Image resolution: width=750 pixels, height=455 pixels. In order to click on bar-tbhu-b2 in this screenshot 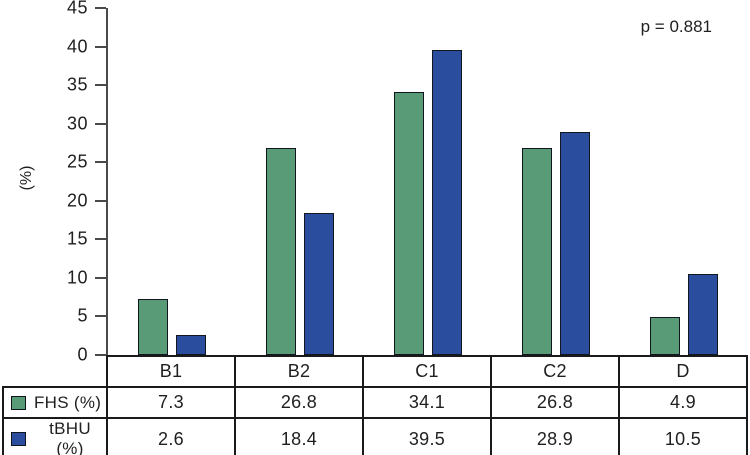, I will do `click(319, 284)`.